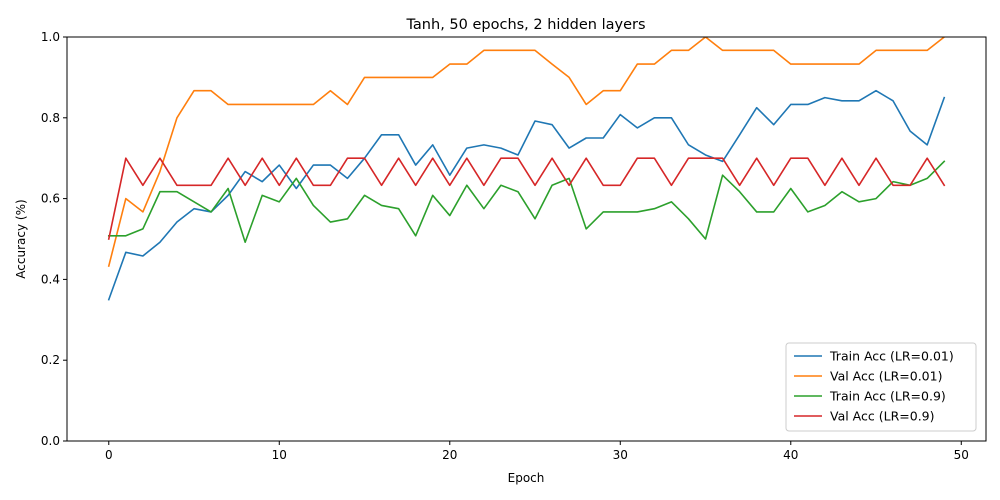 The image size is (1000, 500). What do you see at coordinates (50, 199) in the screenshot?
I see `y-tick-label: 0.6` at bounding box center [50, 199].